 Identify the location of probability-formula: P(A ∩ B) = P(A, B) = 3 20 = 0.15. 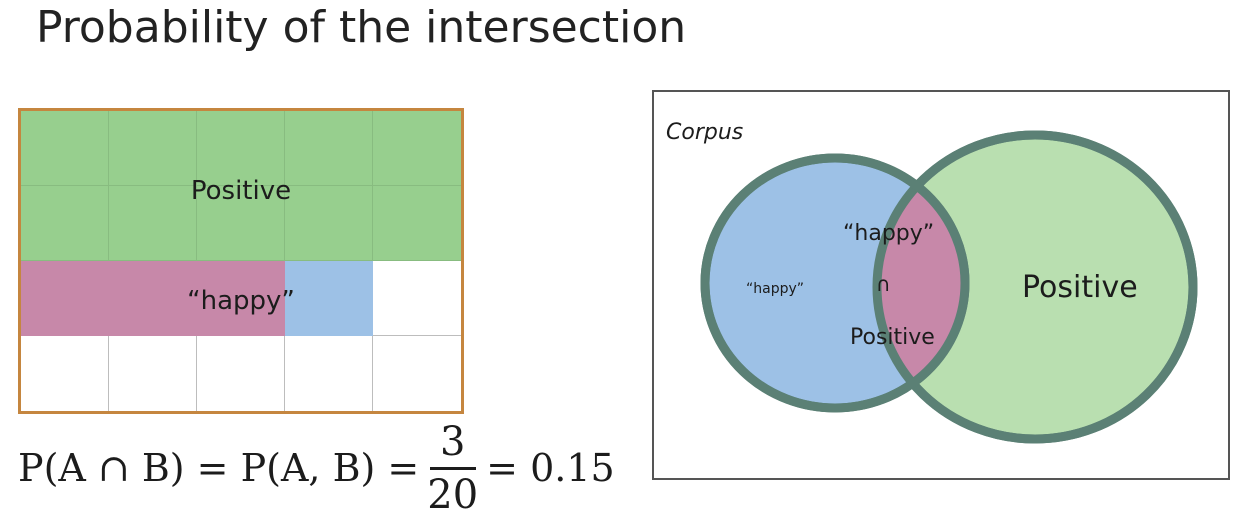
(328, 468).